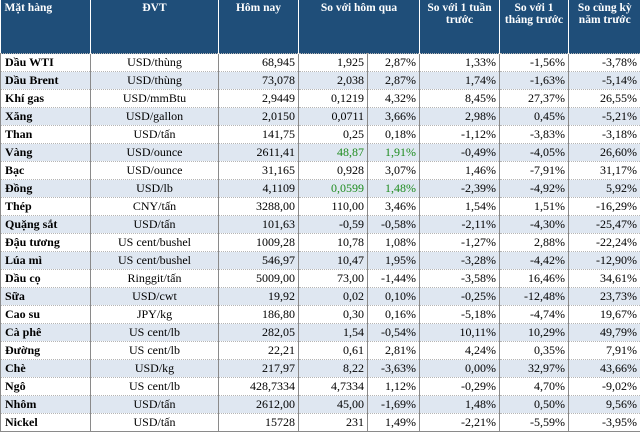 This screenshot has height=432, width=640. I want to click on header-vs-month: So với 1 tháng trước, so click(534, 27).